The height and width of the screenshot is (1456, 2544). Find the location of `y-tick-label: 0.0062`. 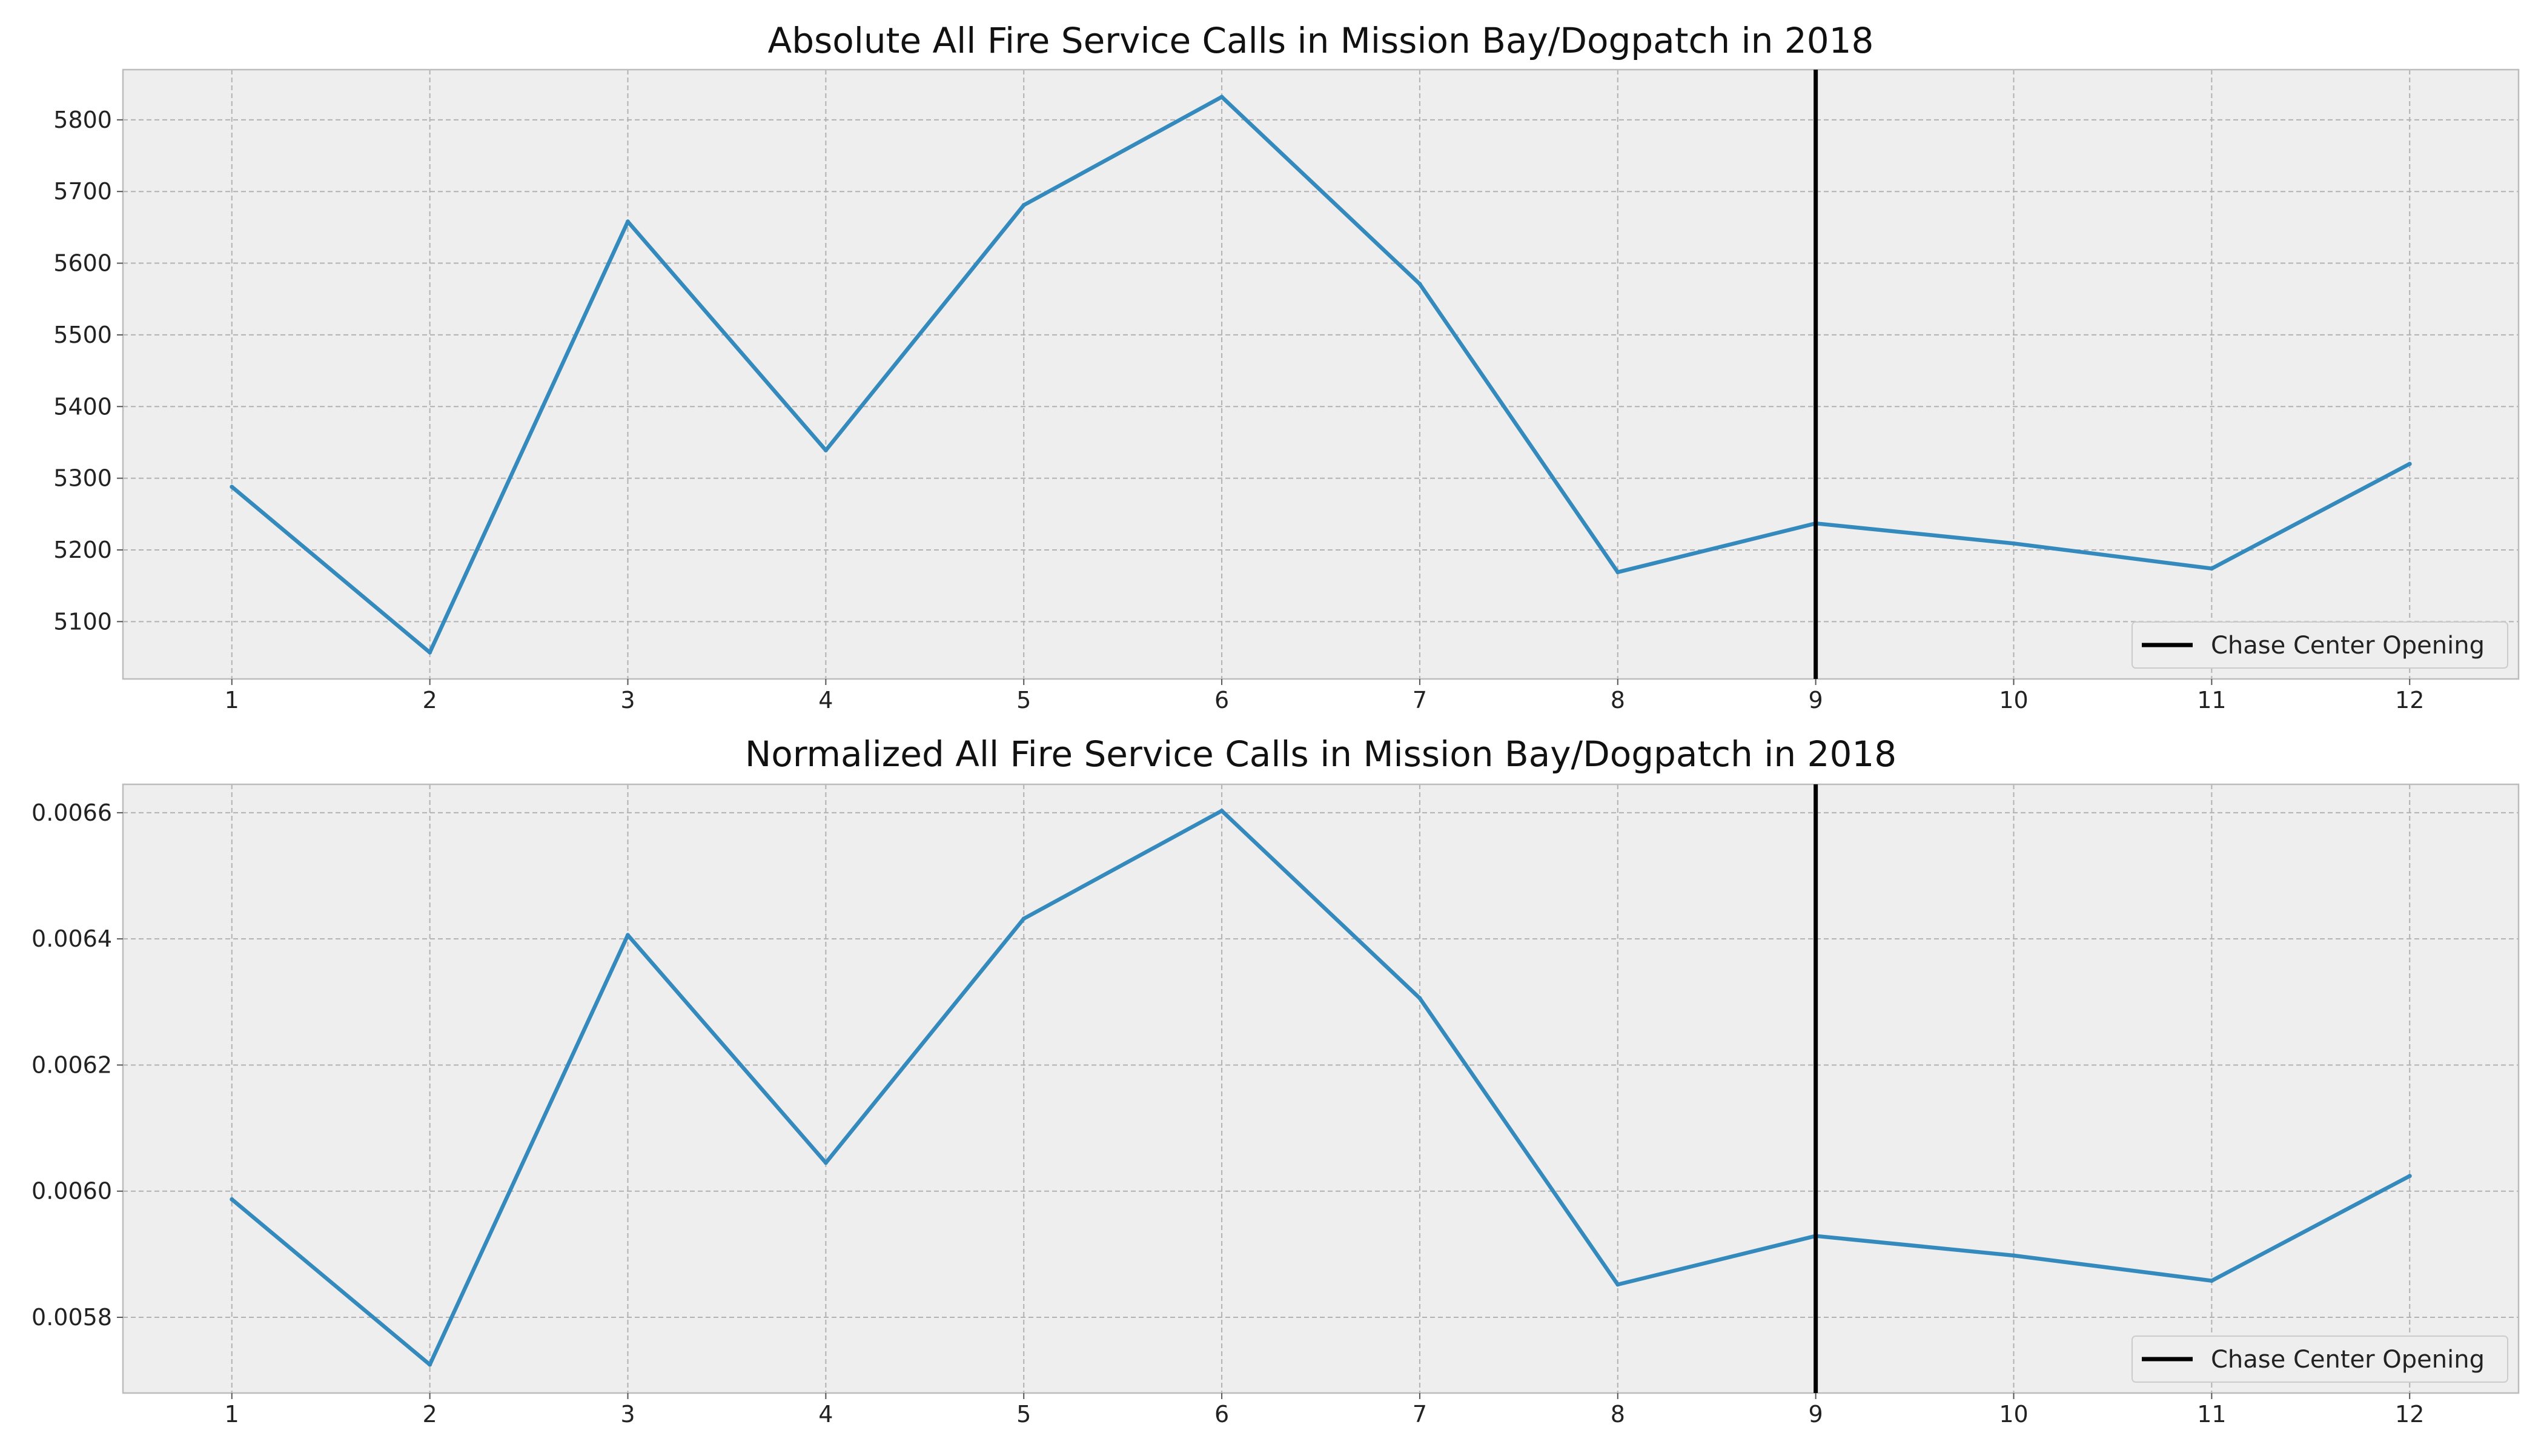

y-tick-label: 0.0062 is located at coordinates (71, 1064).